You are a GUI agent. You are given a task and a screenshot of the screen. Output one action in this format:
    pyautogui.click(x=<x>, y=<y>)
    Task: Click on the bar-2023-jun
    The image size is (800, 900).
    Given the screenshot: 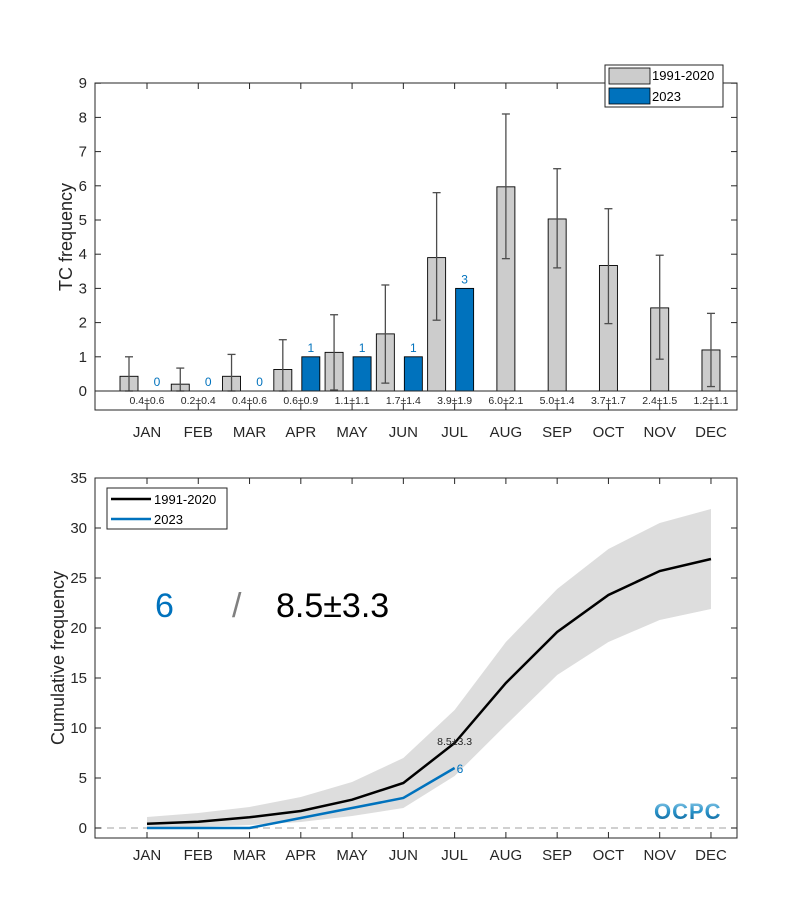 What is the action you would take?
    pyautogui.click(x=413, y=374)
    